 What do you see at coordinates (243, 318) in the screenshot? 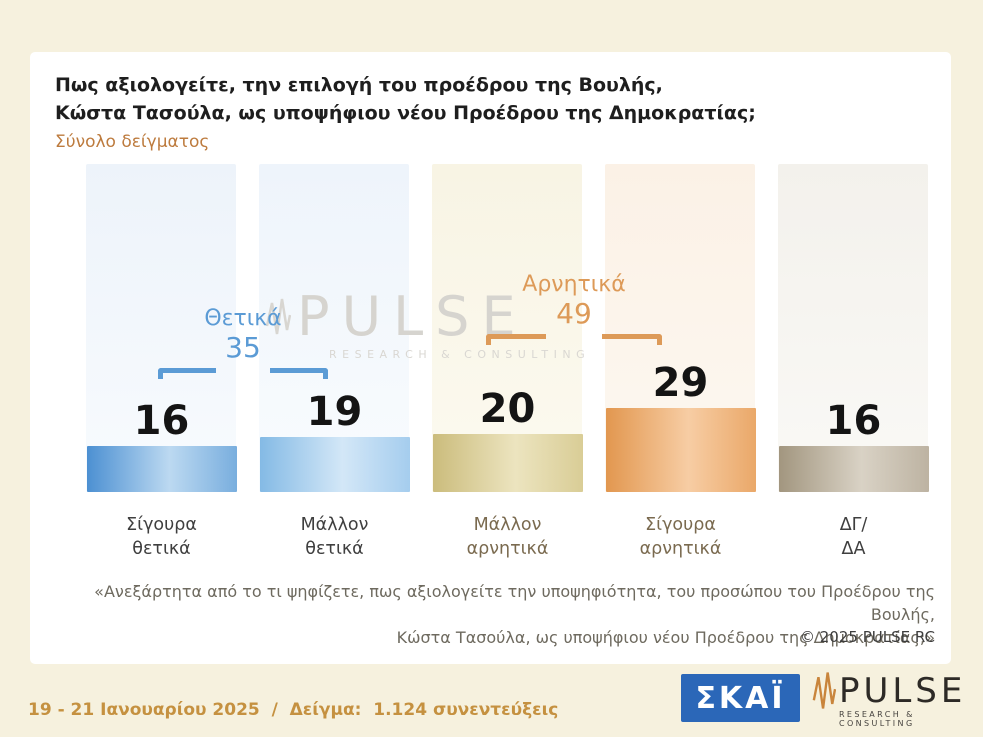
I see `group-label-positive: Θετικά` at bounding box center [243, 318].